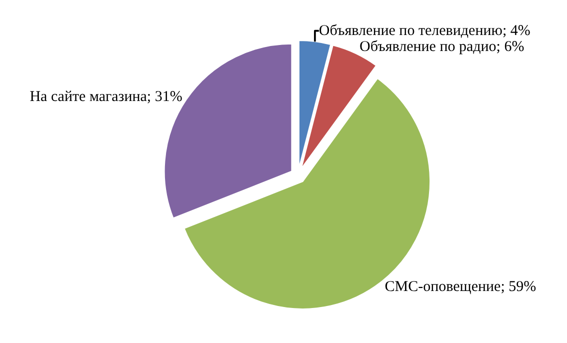 The image size is (567, 343). I want to click on slice-label: СМС-оповещение; 59%, so click(460, 287).